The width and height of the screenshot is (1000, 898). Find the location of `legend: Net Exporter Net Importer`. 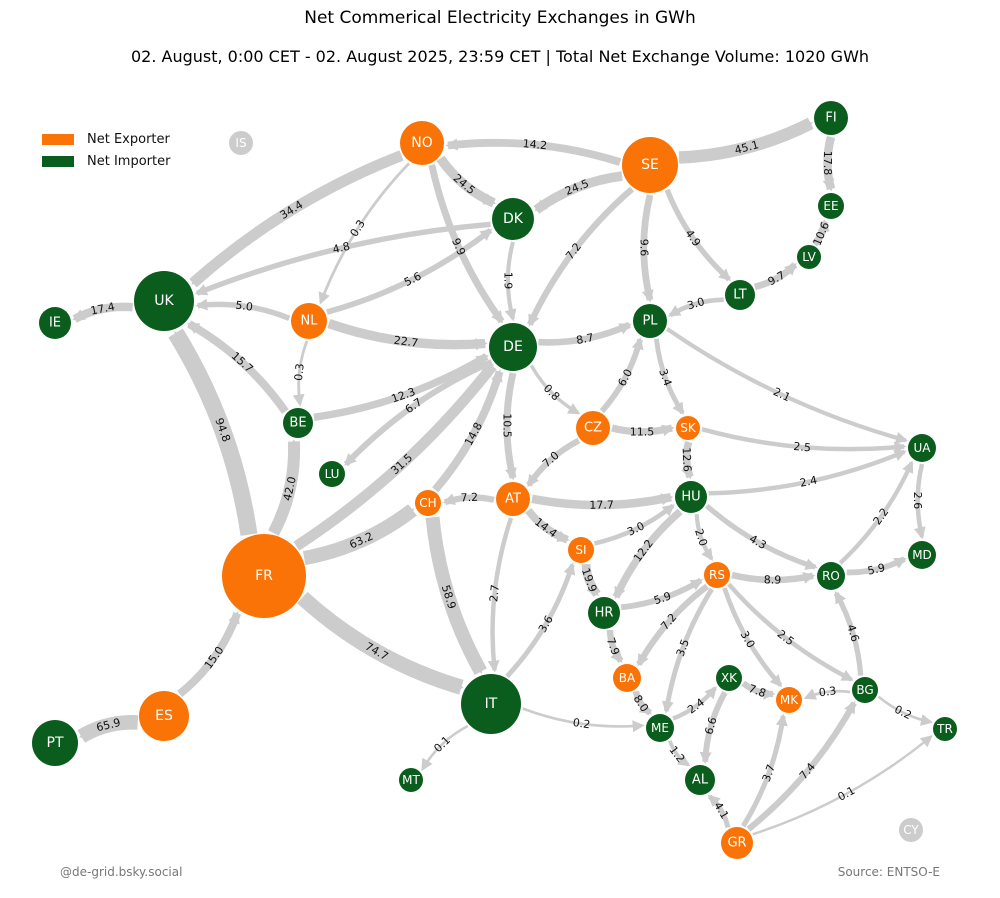

legend: Net Exporter Net Importer is located at coordinates (106, 150).